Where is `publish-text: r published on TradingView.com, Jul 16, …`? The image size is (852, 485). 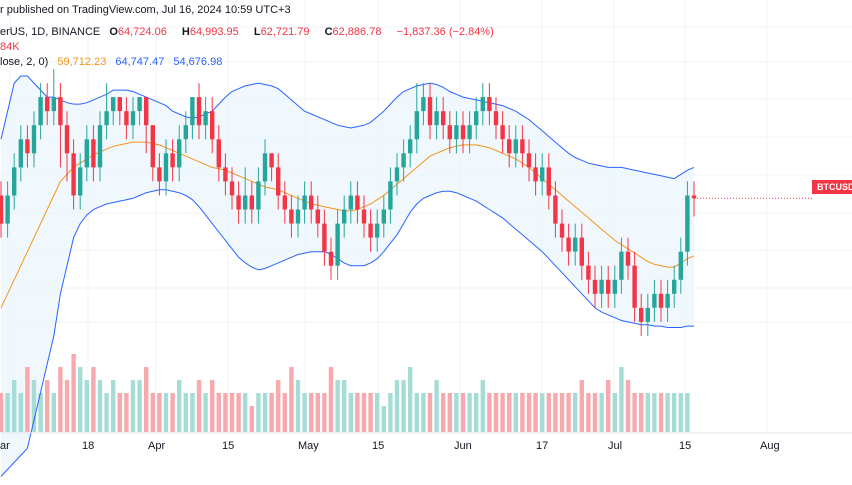
publish-text: r published on TradingView.com, Jul 16, … is located at coordinates (145, 10).